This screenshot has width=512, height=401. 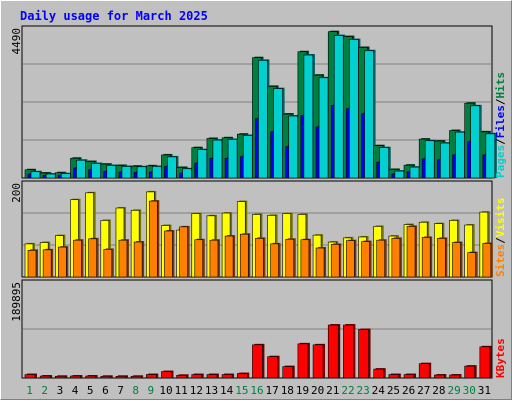 What do you see at coordinates (500, 240) in the screenshot?
I see `legend-middle-item: /` at bounding box center [500, 240].